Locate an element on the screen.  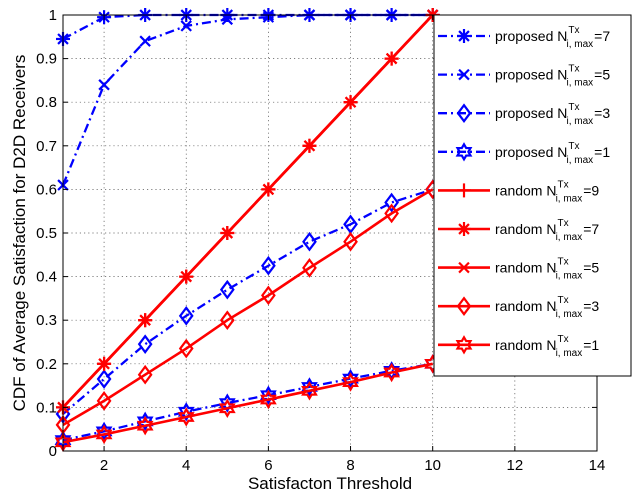
legend-entry: proposed NTx i, max=3 is located at coordinates (524, 114).